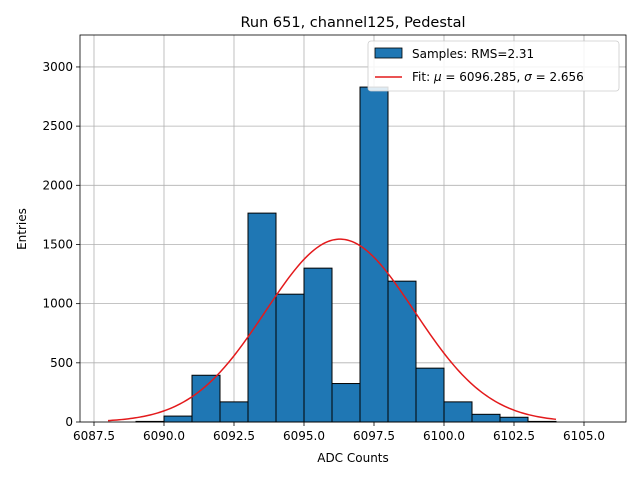 This screenshot has width=640, height=480. What do you see at coordinates (57, 67) in the screenshot?
I see `y-tick-label: 3000` at bounding box center [57, 67].